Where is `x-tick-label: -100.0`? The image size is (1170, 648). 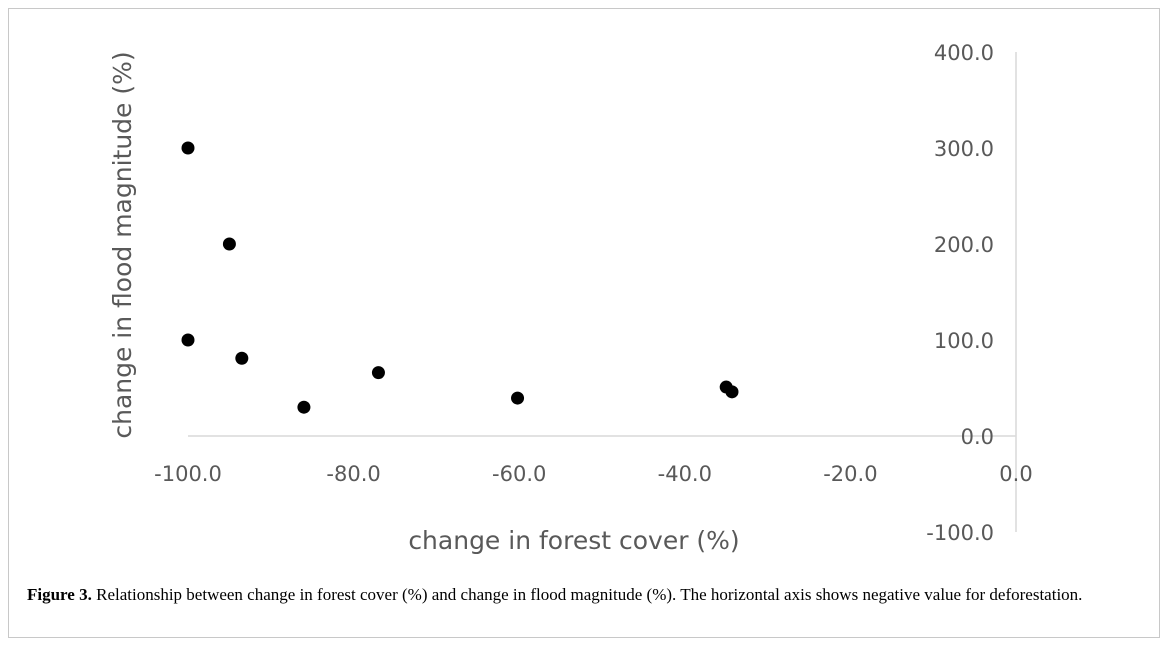 x-tick-label: -100.0 is located at coordinates (188, 474).